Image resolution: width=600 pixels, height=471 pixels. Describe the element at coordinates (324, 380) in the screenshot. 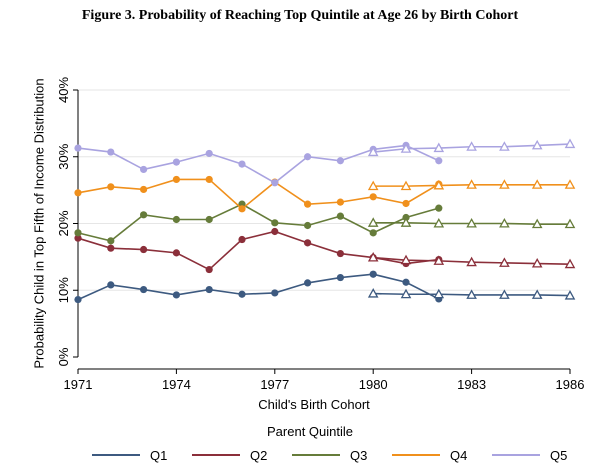

I see `x-axis-ticks: 1971 1974 1977 1980 1983 1986` at that location.